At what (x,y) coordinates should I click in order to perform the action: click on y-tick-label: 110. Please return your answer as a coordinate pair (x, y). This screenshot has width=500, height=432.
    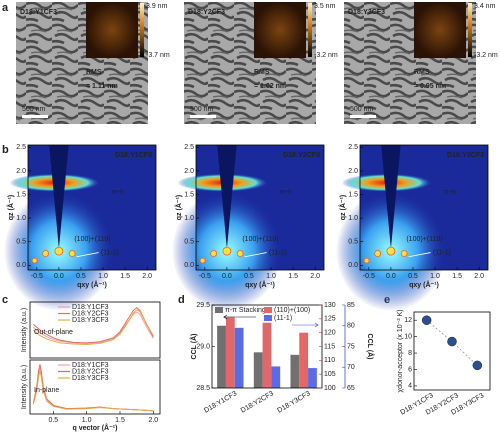
    Looking at the image, I should click on (329, 360).